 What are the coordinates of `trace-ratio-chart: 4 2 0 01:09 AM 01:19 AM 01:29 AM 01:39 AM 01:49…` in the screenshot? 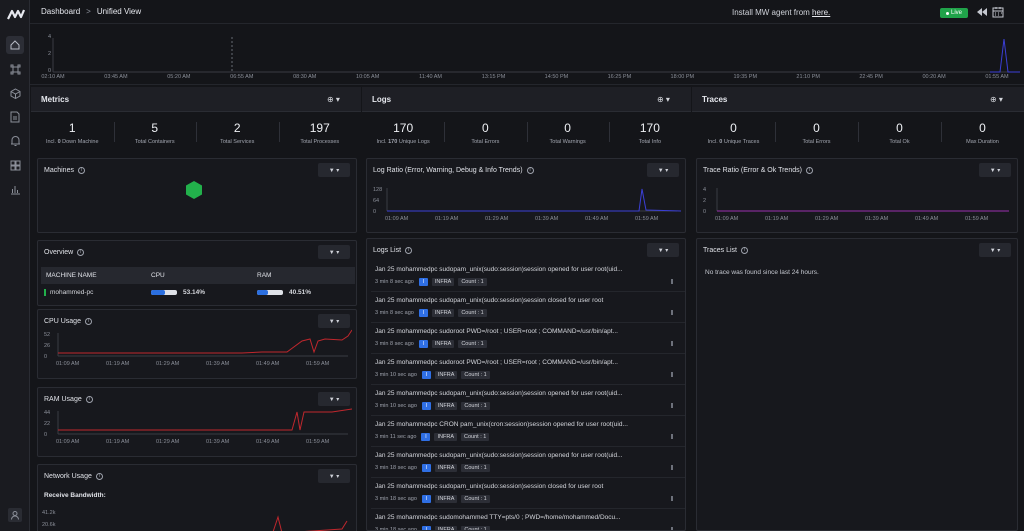 It's located at (857, 208).